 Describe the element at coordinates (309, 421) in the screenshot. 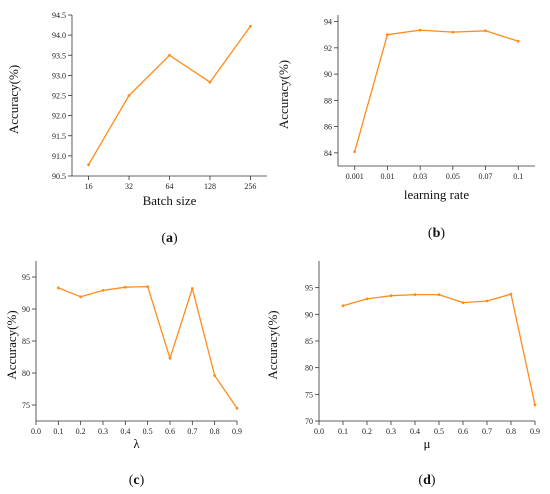

I see `y-tick-label: 70` at that location.